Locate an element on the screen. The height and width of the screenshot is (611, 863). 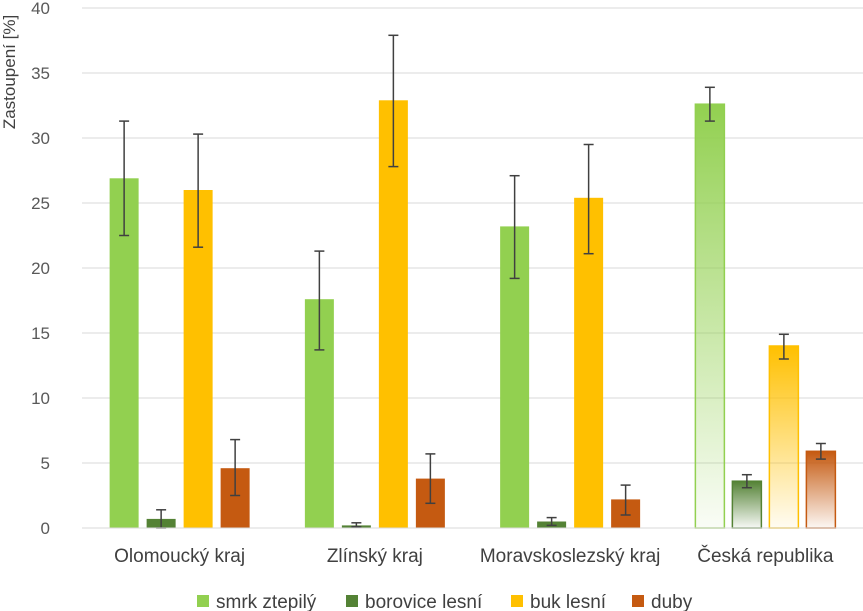
legend-item: smrk ztepilý is located at coordinates (257, 601).